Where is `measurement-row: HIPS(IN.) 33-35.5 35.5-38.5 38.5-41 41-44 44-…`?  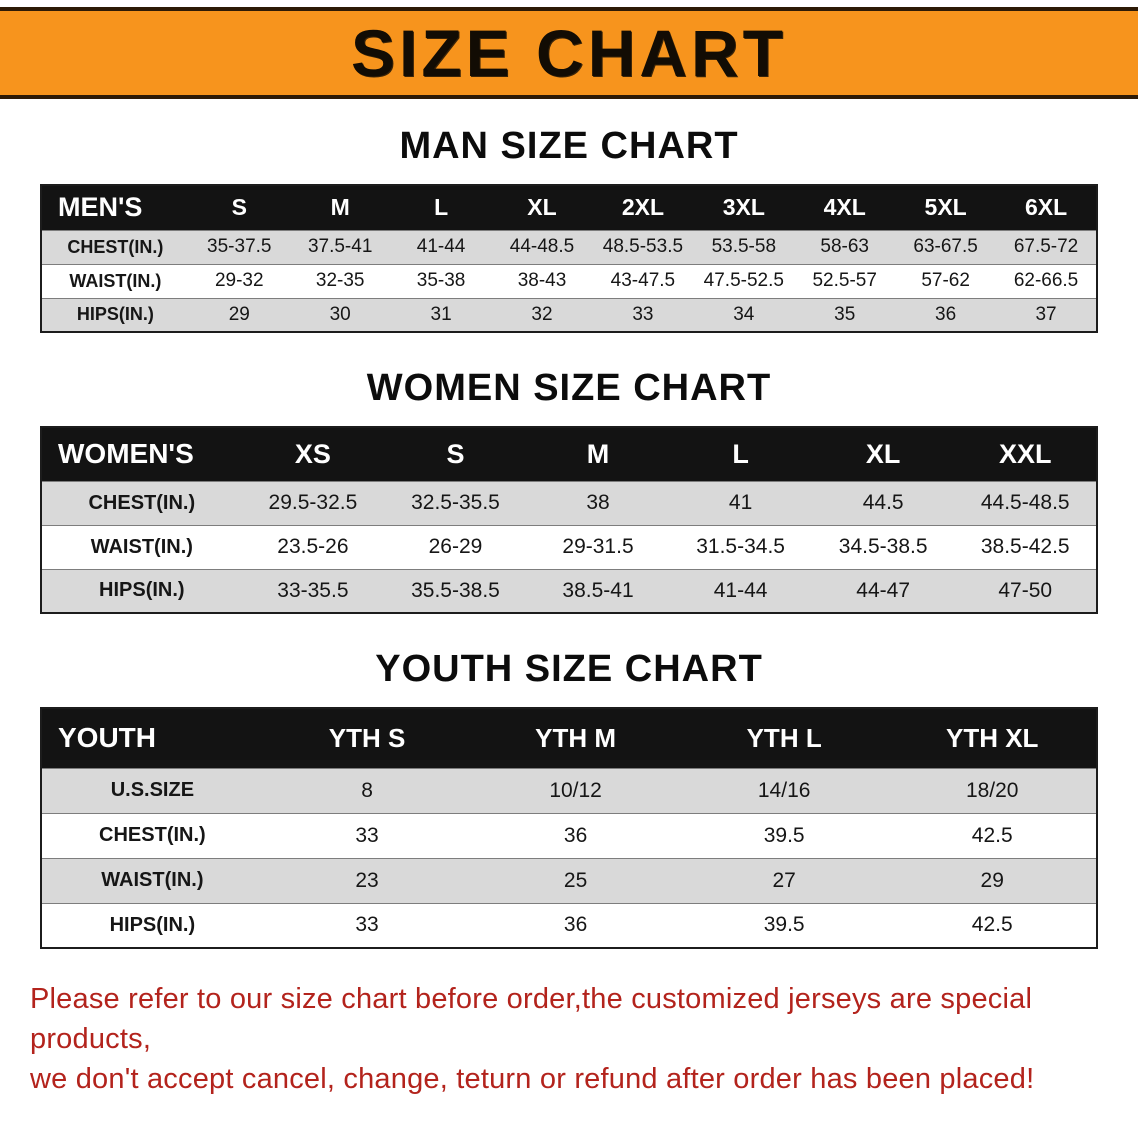
measurement-row: HIPS(IN.) 33-35.5 35.5-38.5 38.5-41 41-44 44-… is located at coordinates (569, 591).